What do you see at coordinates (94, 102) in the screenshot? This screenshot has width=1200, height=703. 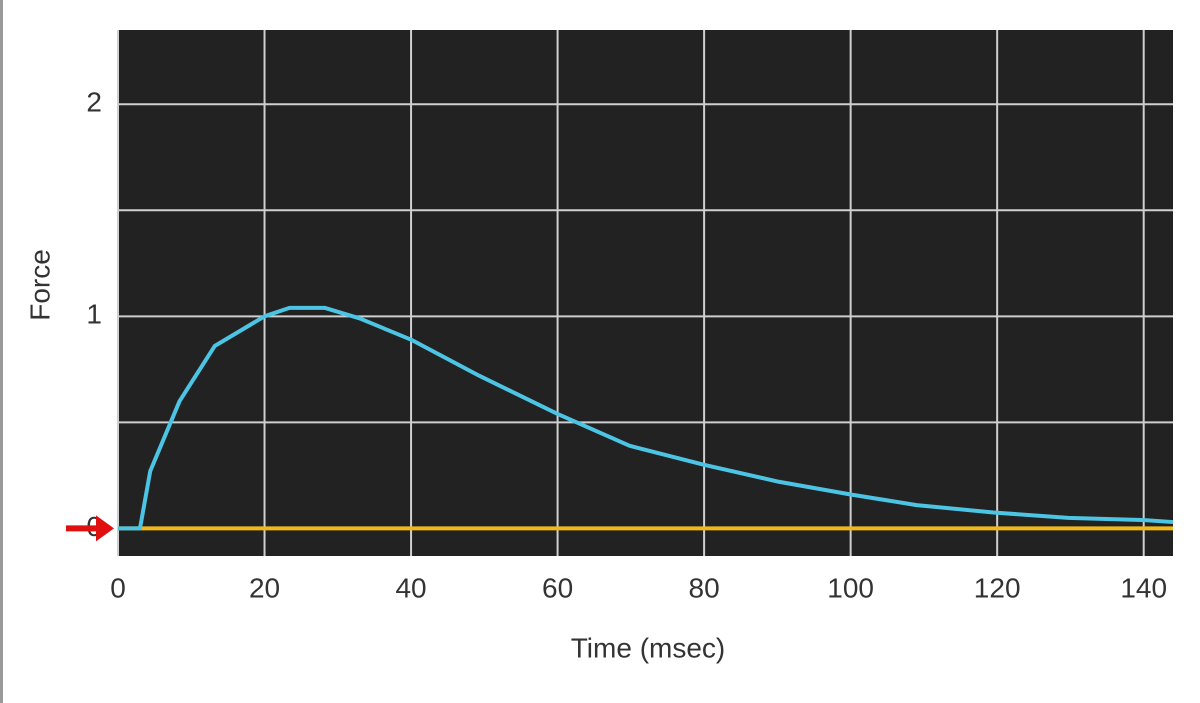 I see `y-tick-label: 2` at bounding box center [94, 102].